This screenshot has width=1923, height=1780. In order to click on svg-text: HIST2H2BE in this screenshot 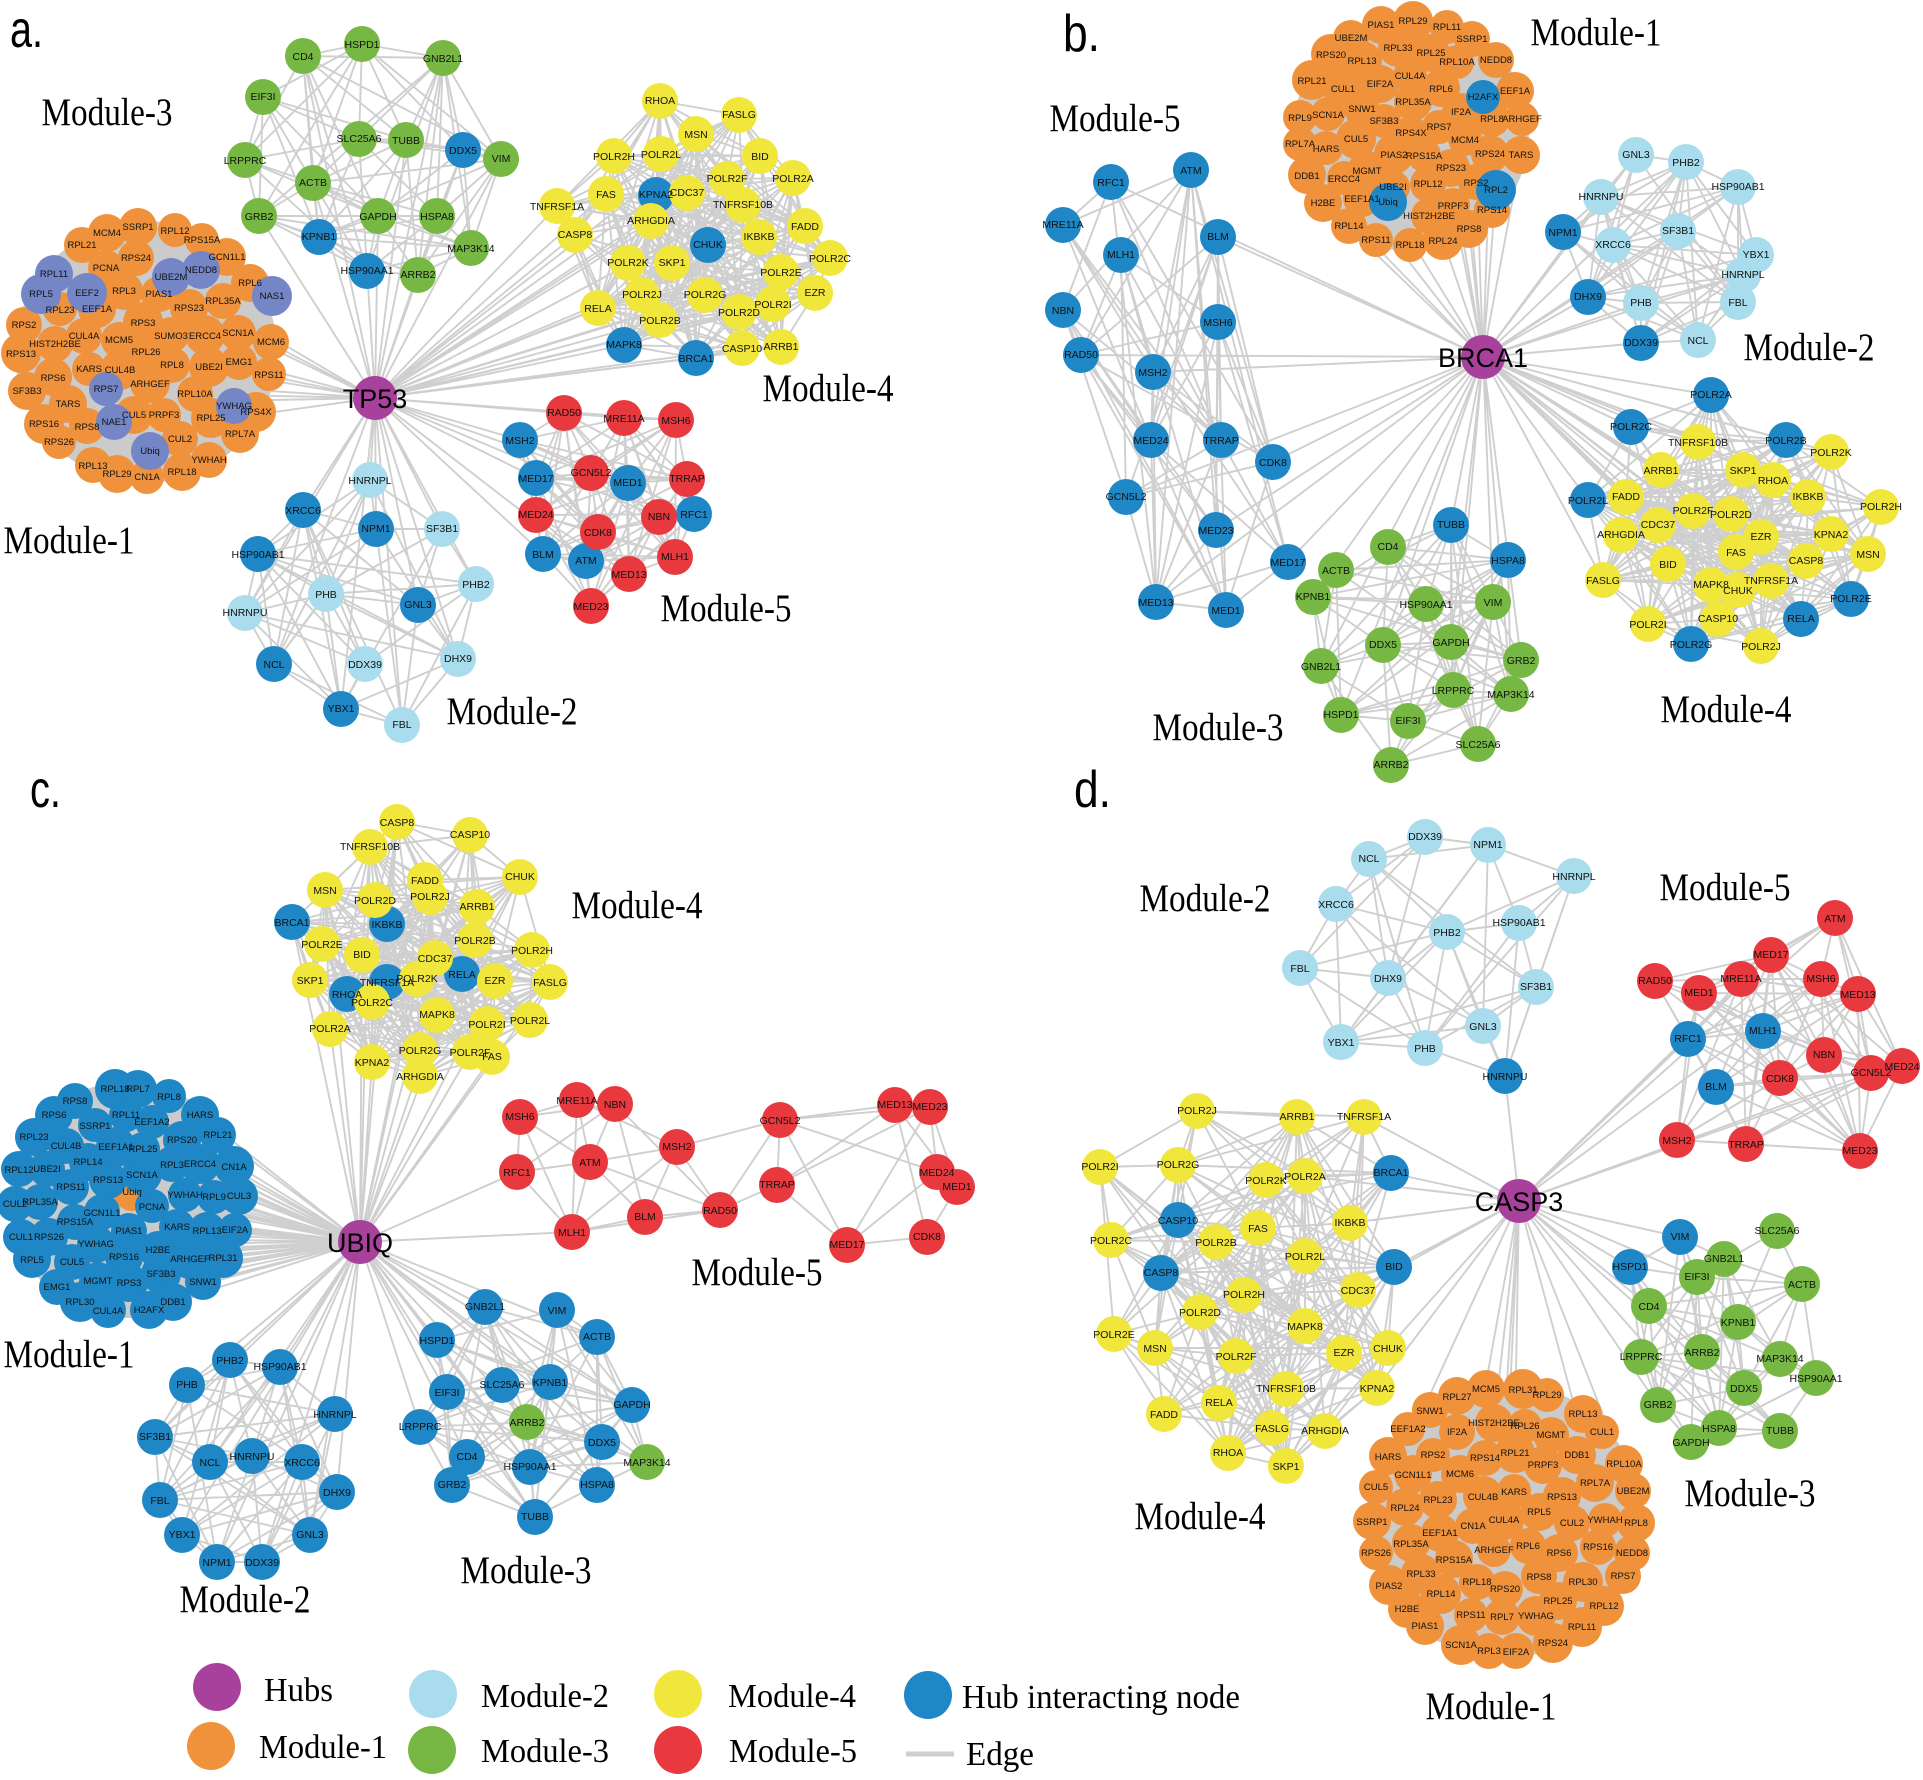, I will do `click(55, 344)`.